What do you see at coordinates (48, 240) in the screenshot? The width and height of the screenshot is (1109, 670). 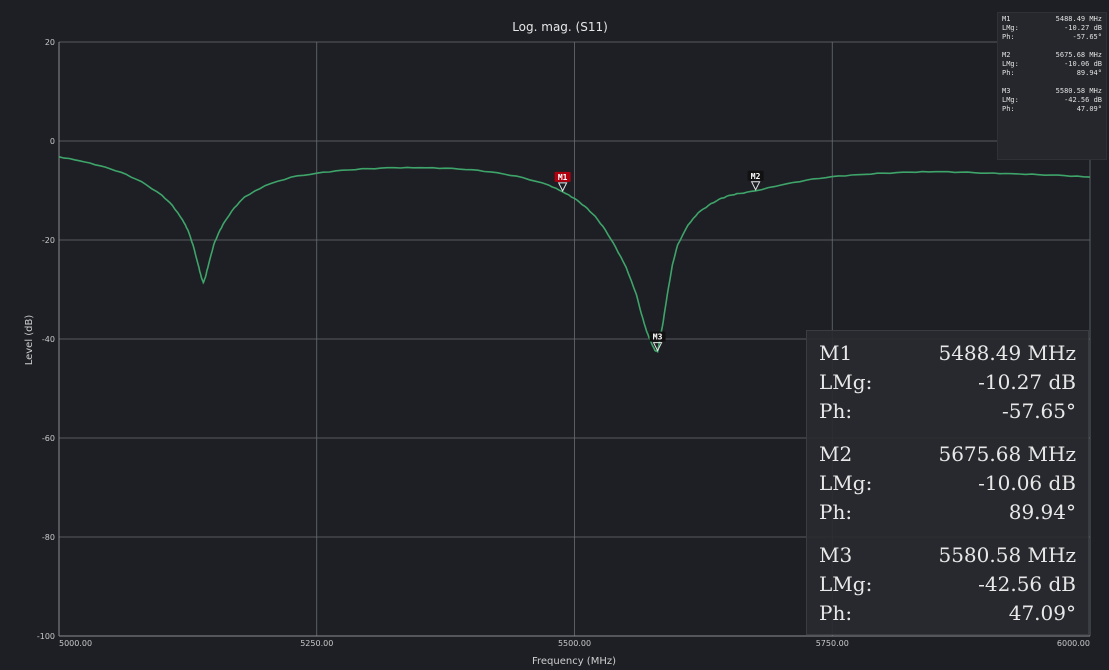 I see `y-tick-label: -20` at bounding box center [48, 240].